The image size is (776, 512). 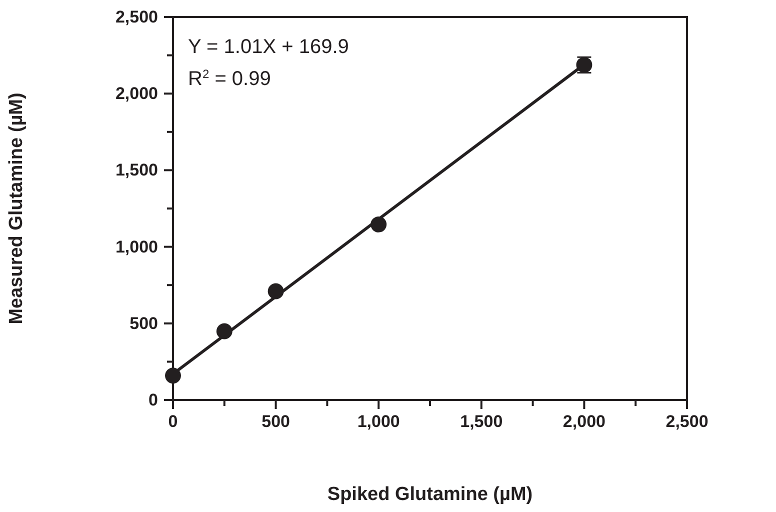 What do you see at coordinates (481, 422) in the screenshot?
I see `x-tick-label: 1,500` at bounding box center [481, 422].